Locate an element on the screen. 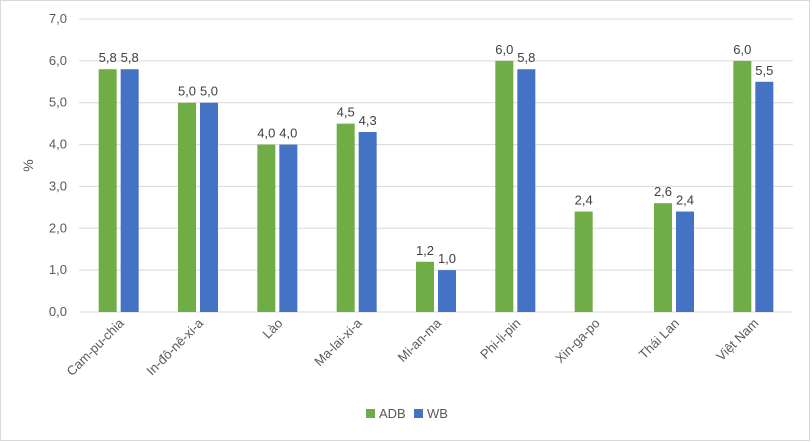 The width and height of the screenshot is (812, 443). y-axis-ticks: 0,0 1,0 2,0 3,0 4,0 5,0 6,0 7,0 is located at coordinates (58, 165).